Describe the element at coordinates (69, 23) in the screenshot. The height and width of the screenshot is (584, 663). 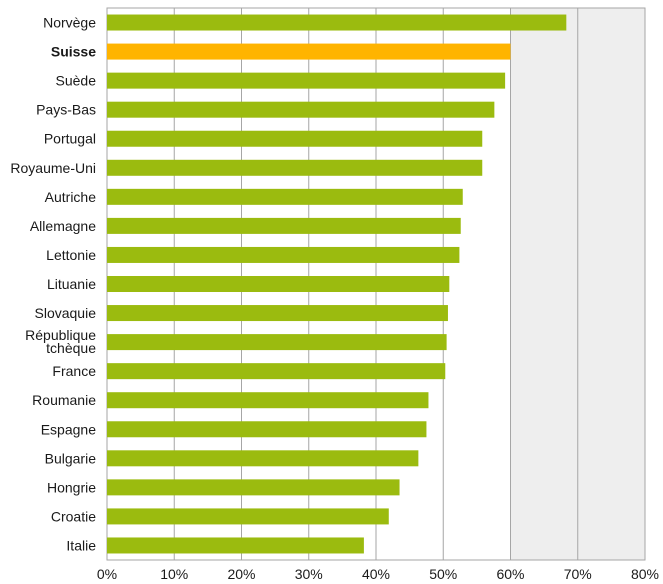
I see `category-label: Norvège` at that location.